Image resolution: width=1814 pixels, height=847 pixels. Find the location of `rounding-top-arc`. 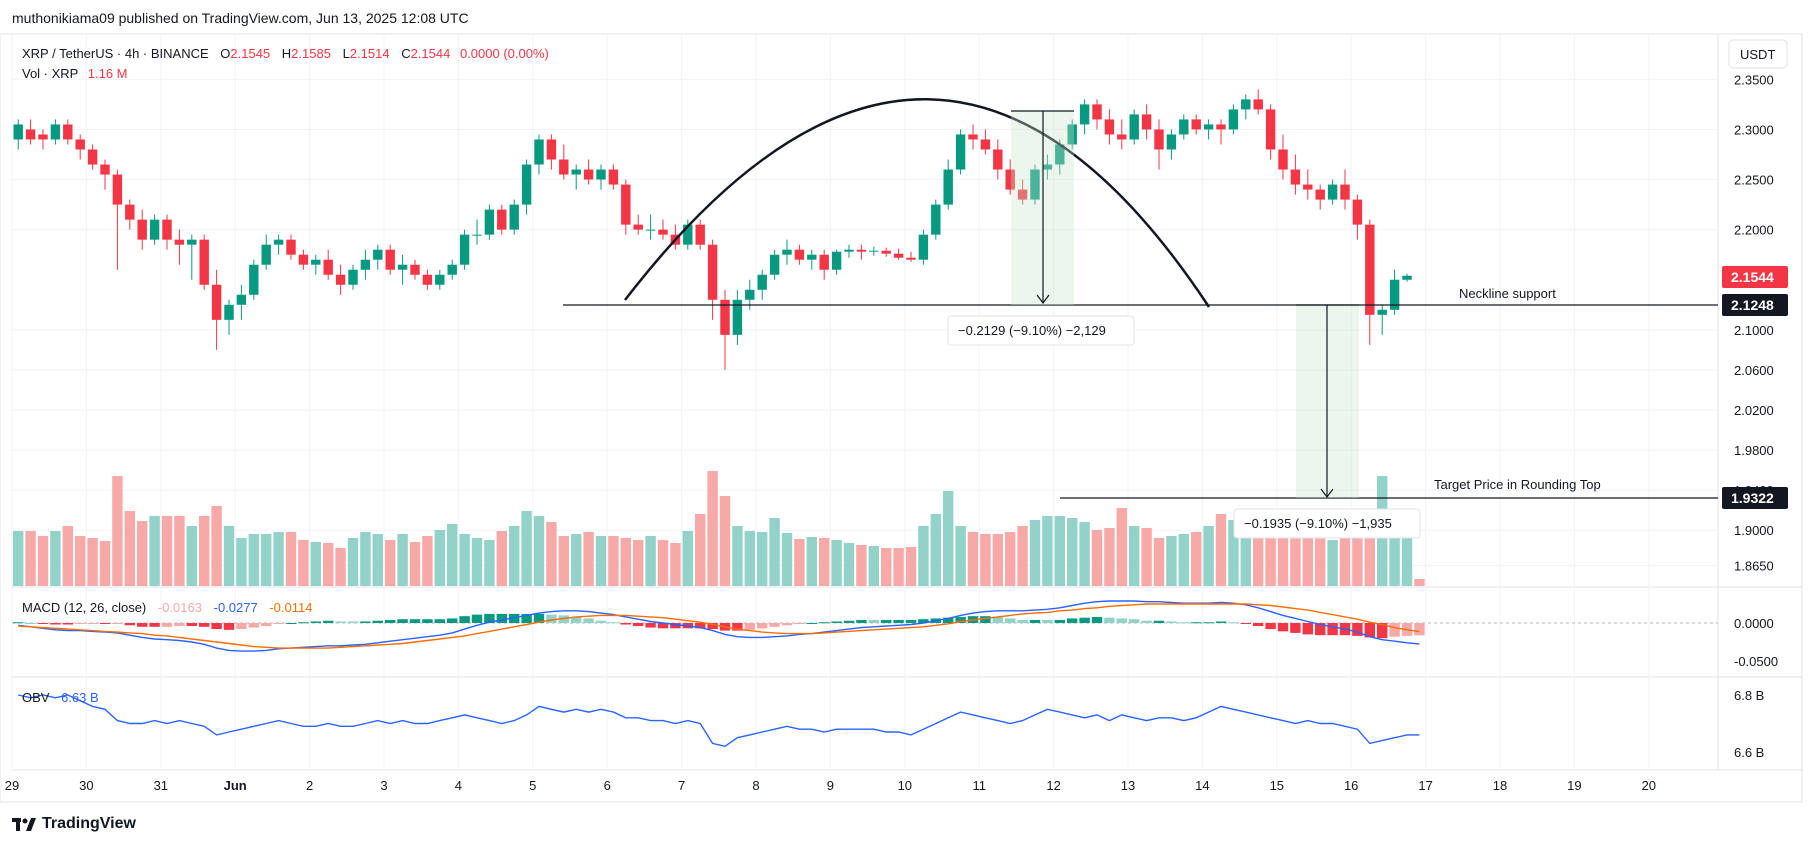

rounding-top-arc is located at coordinates (917, 203).